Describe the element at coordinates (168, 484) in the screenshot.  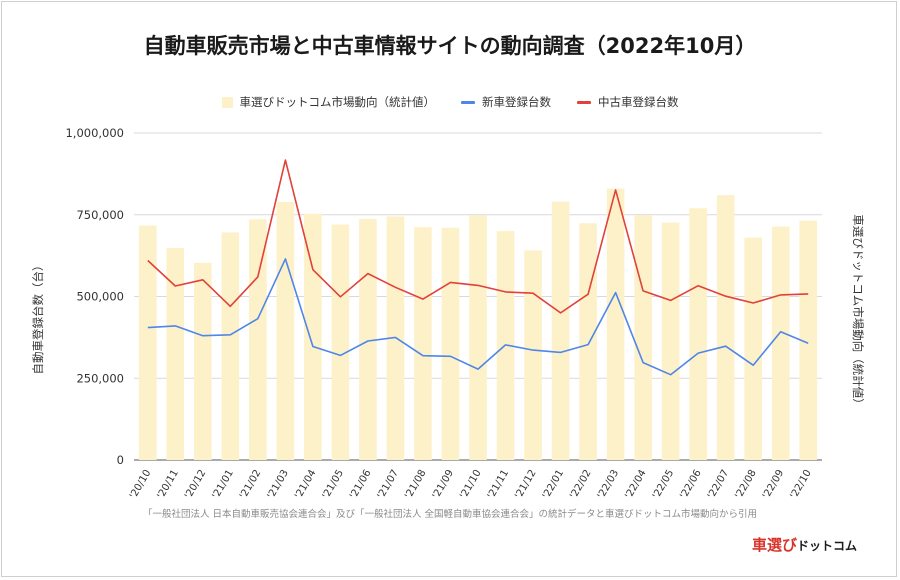
I see `x-tick-label: '20/11` at that location.